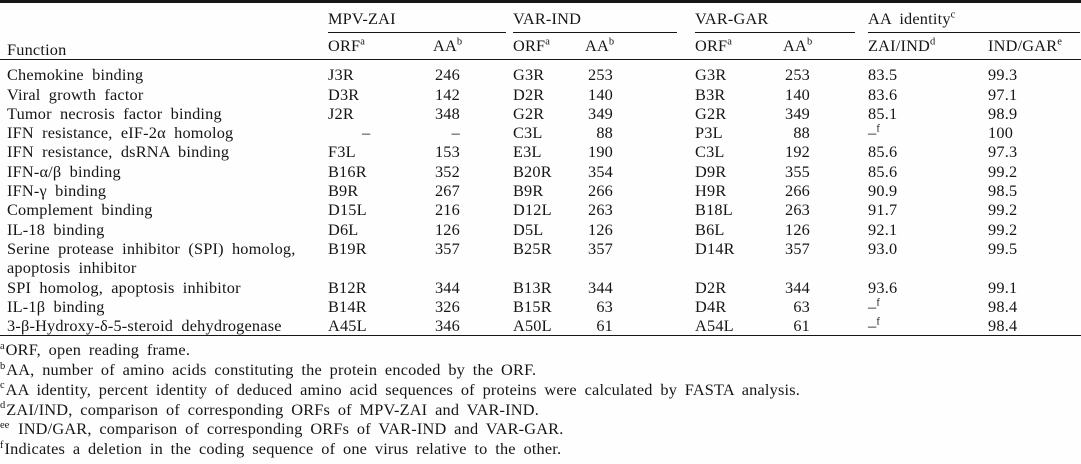 This screenshot has height=464, width=1081. I want to click on identity-cell: 99.1, so click(1003, 287).